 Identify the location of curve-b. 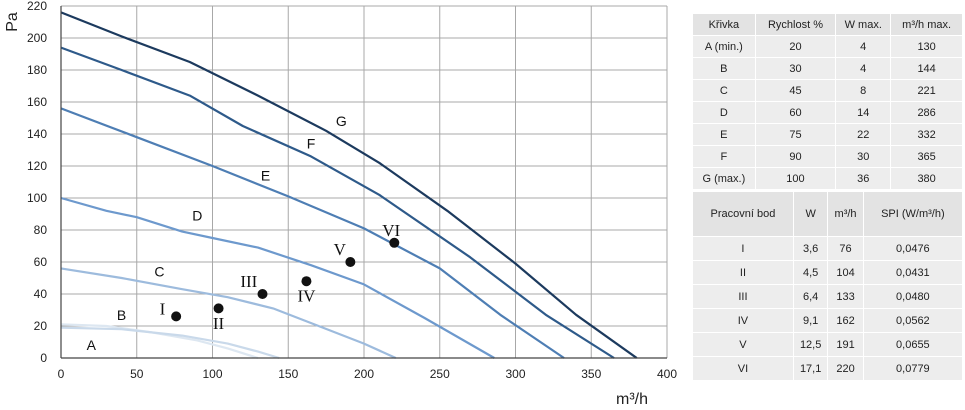
(170, 343).